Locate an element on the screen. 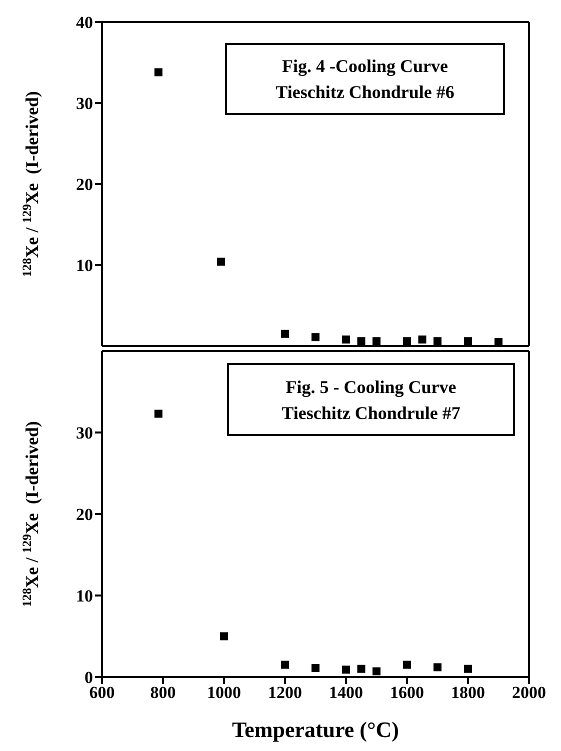 Image resolution: width=561 pixels, height=751 pixels. y-tick-label: 40 is located at coordinates (84, 22).